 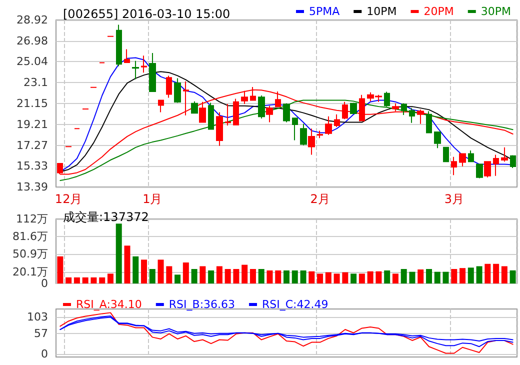 I want to click on y-tick-label: 57, so click(x=41, y=333).